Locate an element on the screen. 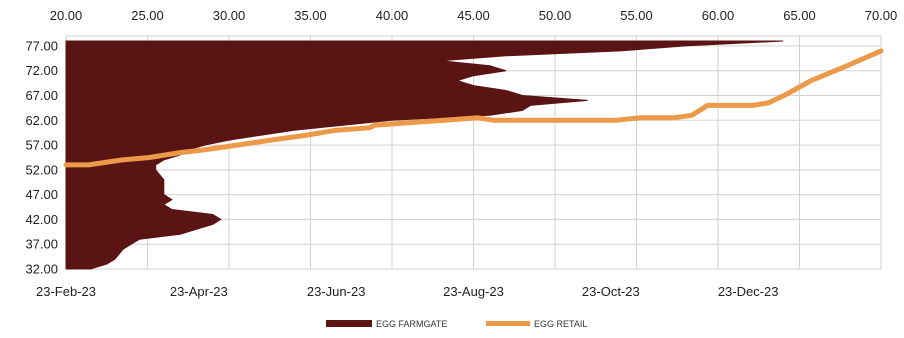 The height and width of the screenshot is (338, 904). legend-swatch-farmgate is located at coordinates (349, 323).